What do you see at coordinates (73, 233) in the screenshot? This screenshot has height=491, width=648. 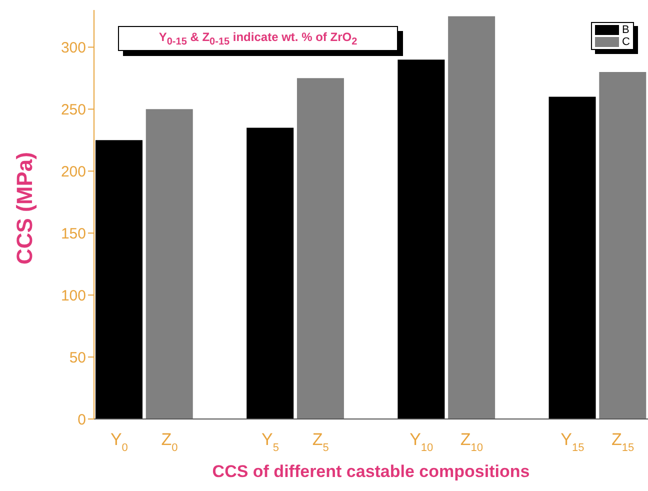 I see `y-tick-label: 150` at bounding box center [73, 233].